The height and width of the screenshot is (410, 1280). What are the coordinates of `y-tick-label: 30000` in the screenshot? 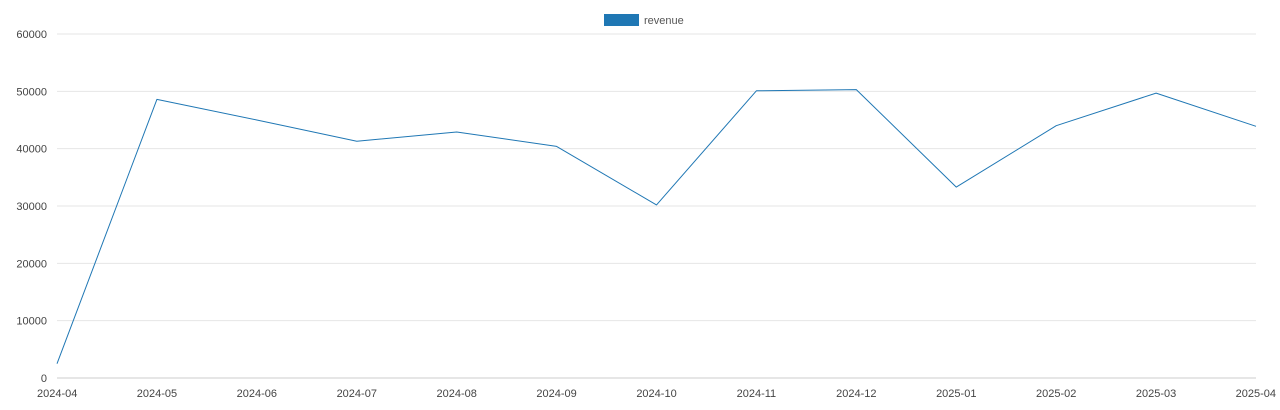 It's located at (31, 207).